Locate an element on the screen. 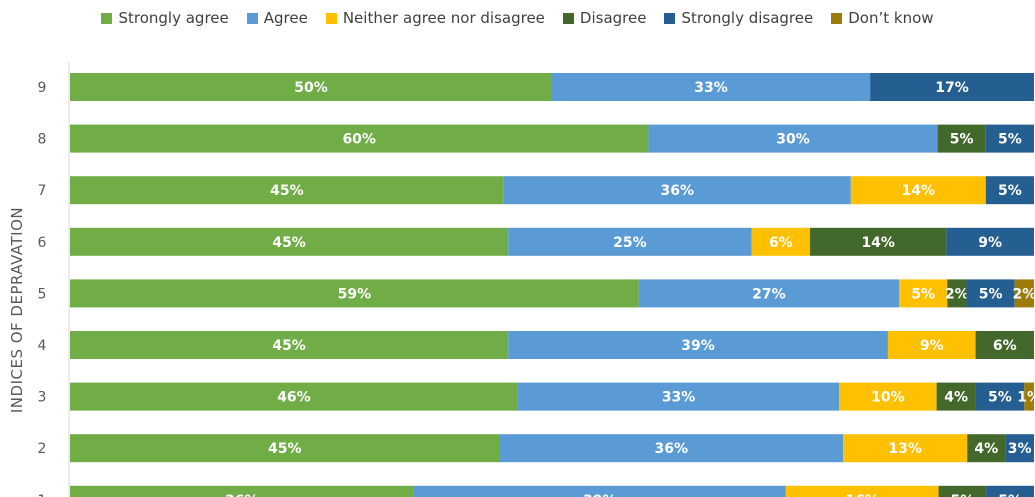  y-tick-label: 7 is located at coordinates (42, 191).